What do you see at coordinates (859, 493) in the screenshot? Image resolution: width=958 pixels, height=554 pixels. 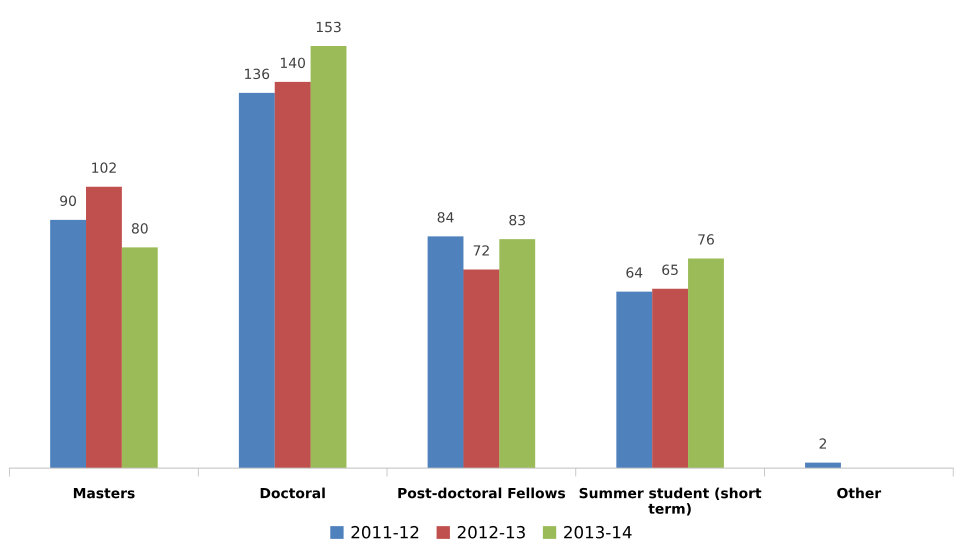 I see `x-tick-label: Other` at bounding box center [859, 493].